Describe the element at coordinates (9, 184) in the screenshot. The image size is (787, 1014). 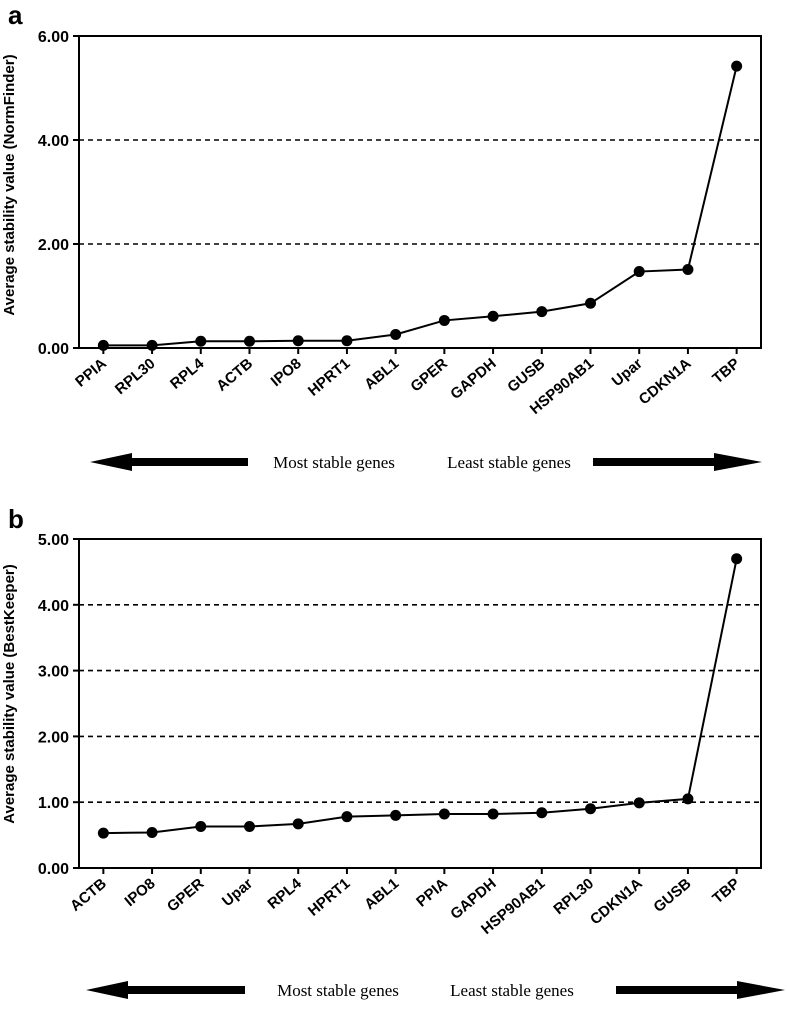
I see `y-axis-title: Average stability value (NormFinder)` at that location.